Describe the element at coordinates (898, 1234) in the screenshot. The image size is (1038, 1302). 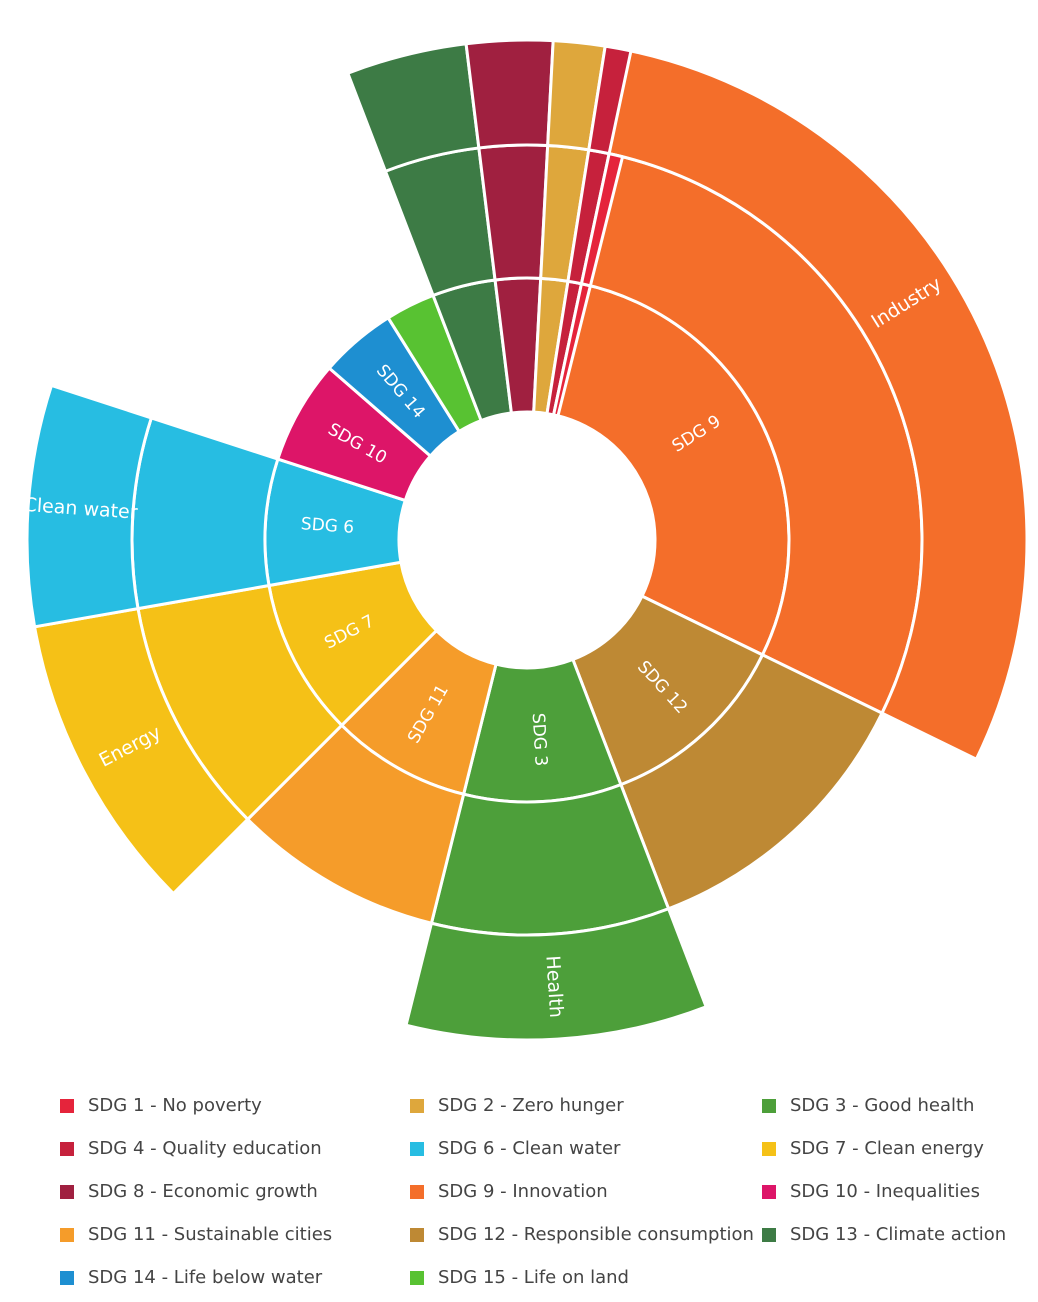
I see `legend-label: SDG 13 - Climate action` at that location.